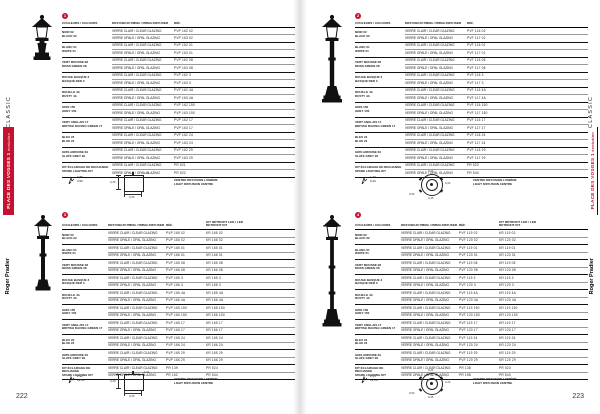 The width and height of the screenshot is (600, 414). What do you see at coordinates (479, 308) in the screenshot?
I see `ref-cell: PVF 119 150` at bounding box center [479, 308].